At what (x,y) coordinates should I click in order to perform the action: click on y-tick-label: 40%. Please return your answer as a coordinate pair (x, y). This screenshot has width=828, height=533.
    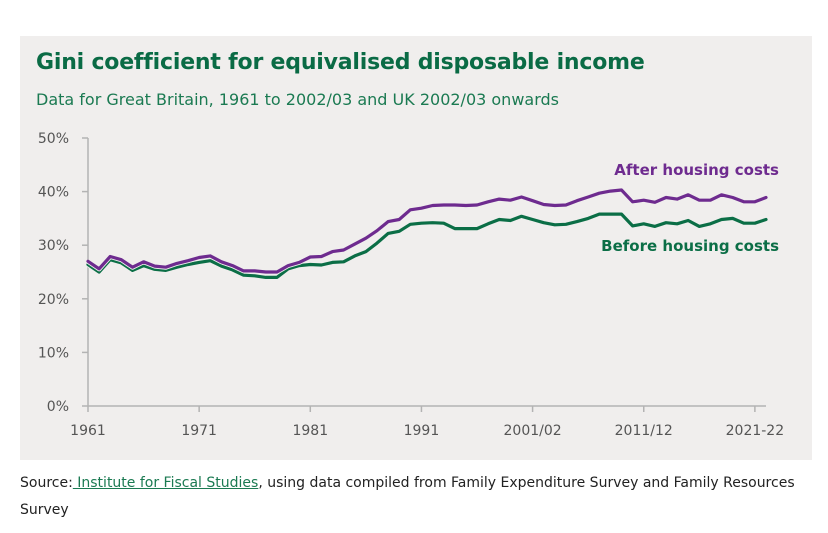
    Looking at the image, I should click on (53, 193).